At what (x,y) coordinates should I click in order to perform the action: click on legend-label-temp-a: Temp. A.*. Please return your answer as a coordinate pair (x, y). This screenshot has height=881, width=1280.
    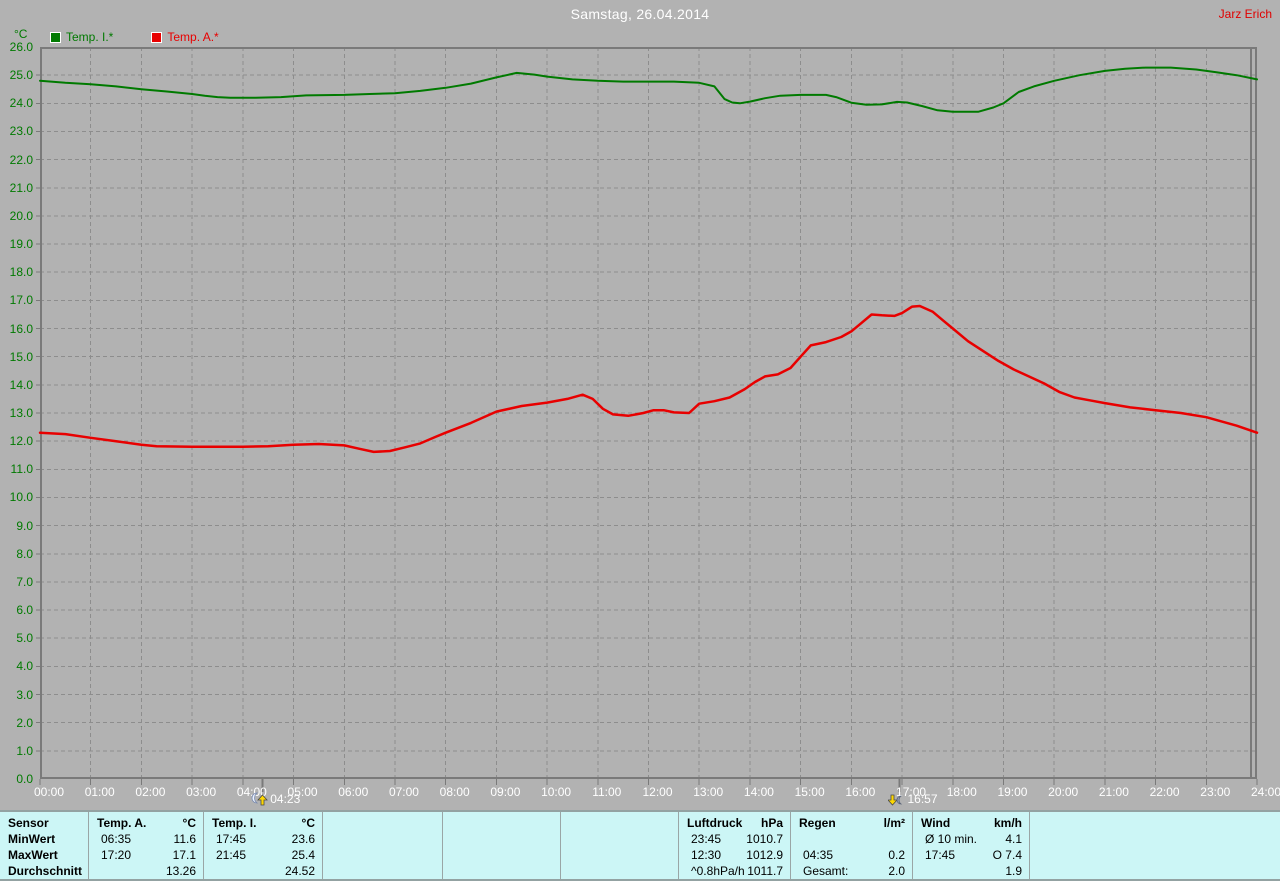
    Looking at the image, I should click on (193, 37).